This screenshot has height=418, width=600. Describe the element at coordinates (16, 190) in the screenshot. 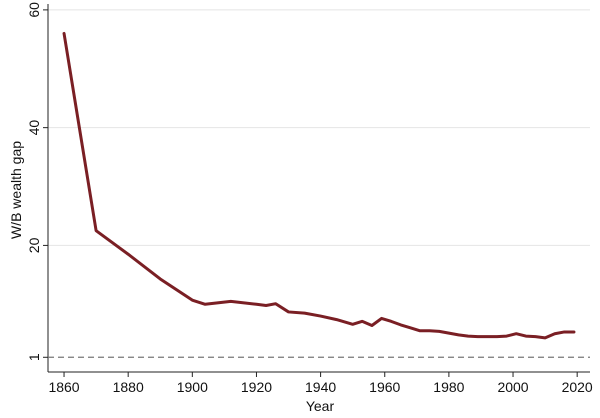

I see `y-axis-title: W/B wealth gap` at that location.